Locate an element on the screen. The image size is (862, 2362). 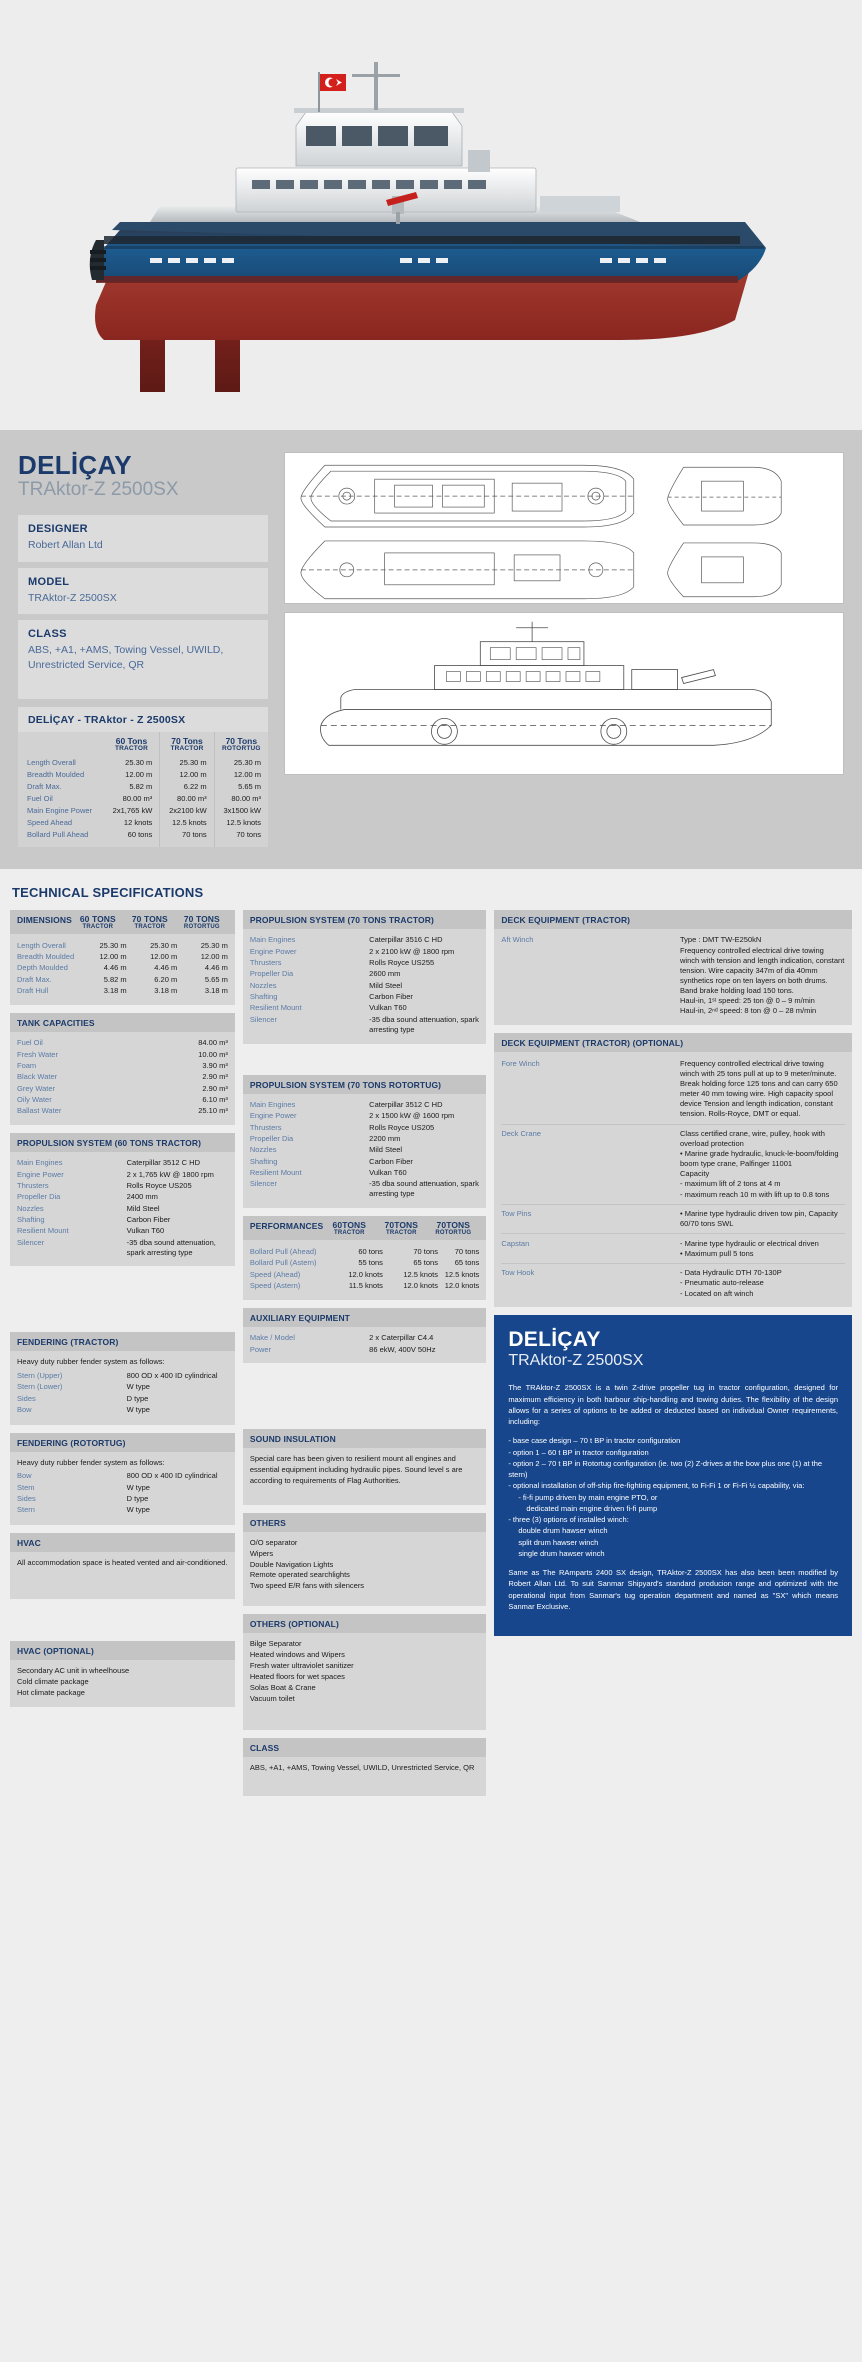
table-row: Fuel Oil 84.00 m³ is located at coordinates (122, 1043).